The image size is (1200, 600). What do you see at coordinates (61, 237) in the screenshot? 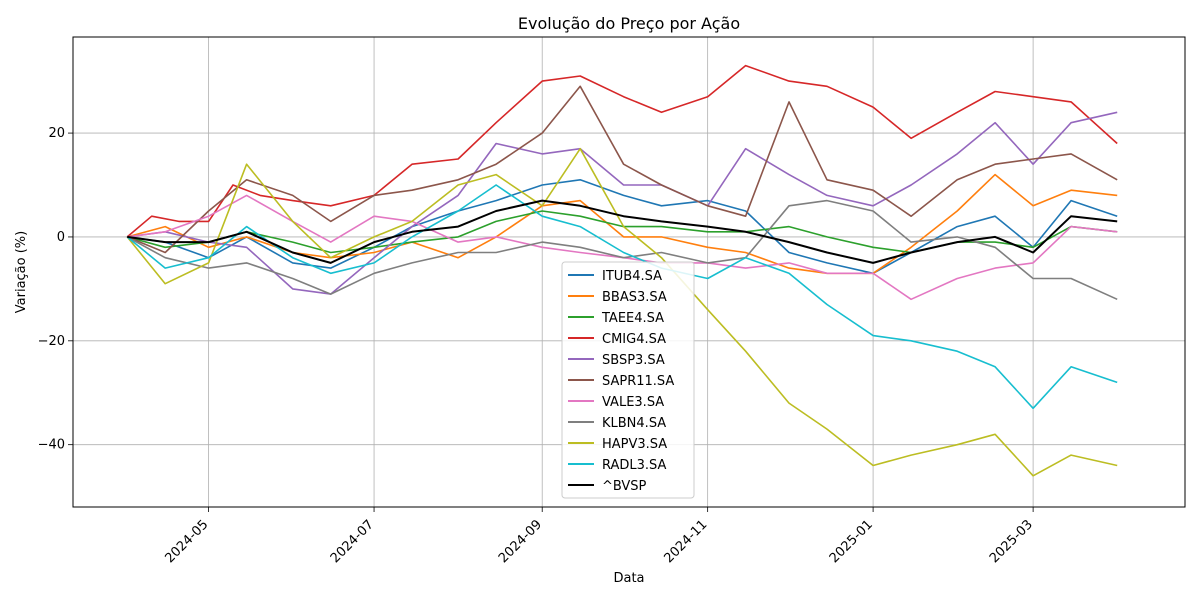
I see `y-tick-label: 0` at bounding box center [61, 237].